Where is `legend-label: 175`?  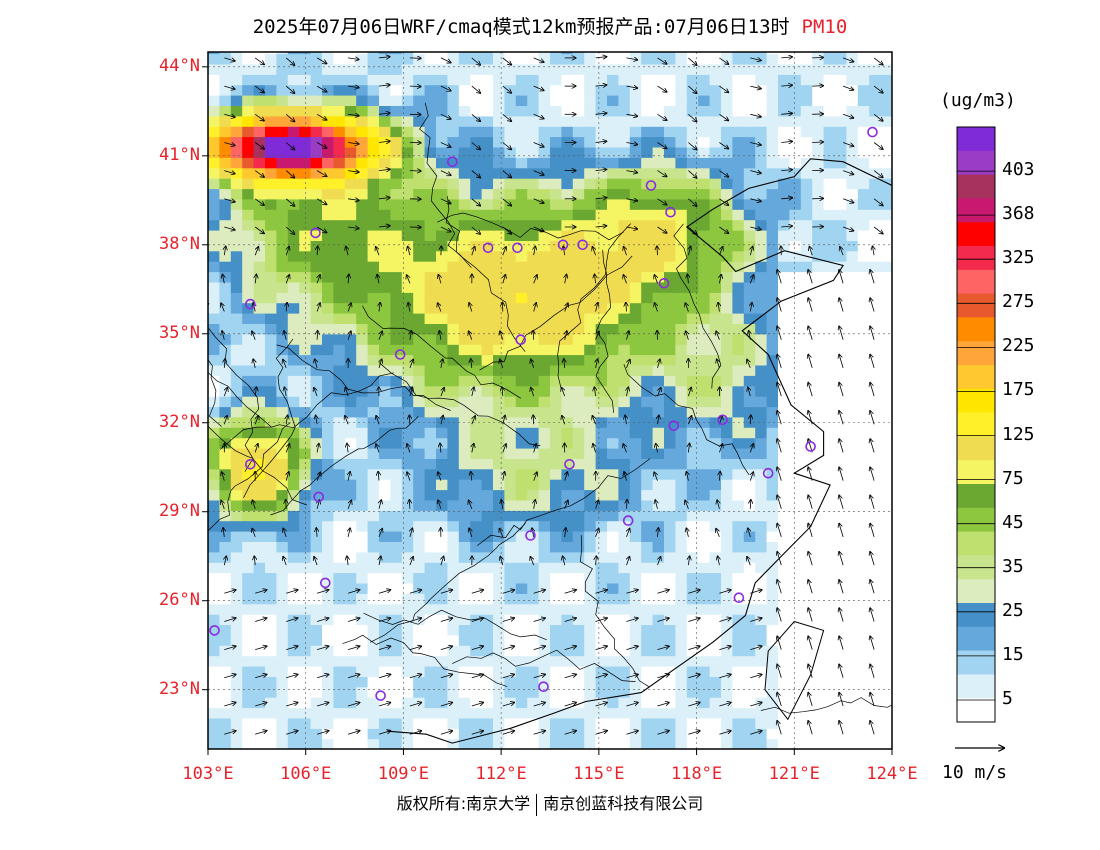 legend-label: 175 is located at coordinates (1018, 390).